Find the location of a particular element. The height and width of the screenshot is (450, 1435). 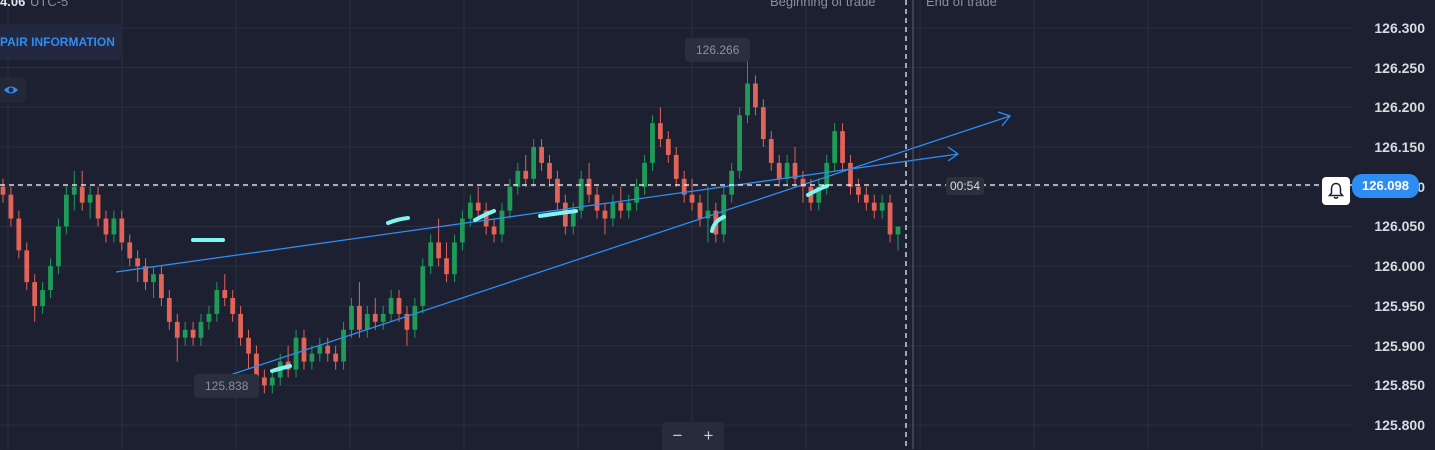

eye-toggle-button is located at coordinates (13, 90).